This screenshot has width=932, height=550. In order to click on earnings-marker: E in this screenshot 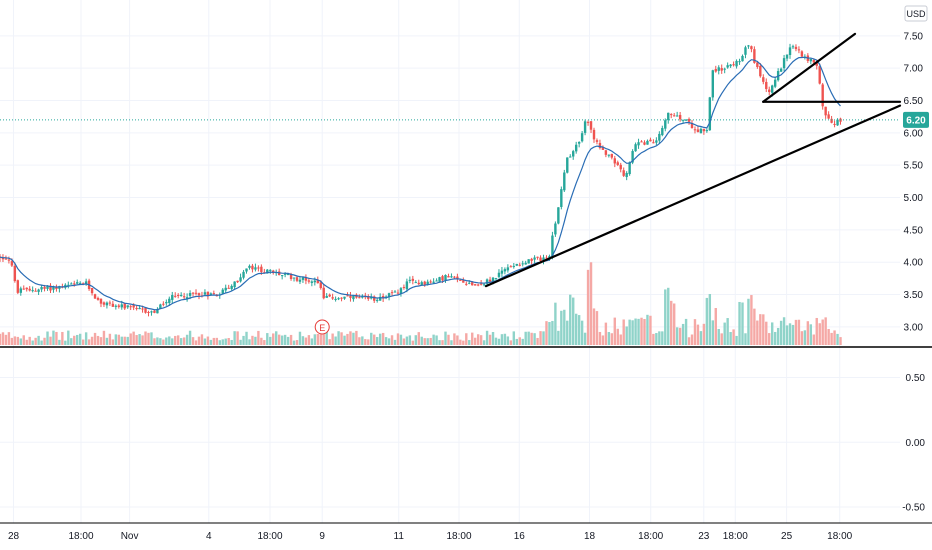, I will do `click(322, 327)`.